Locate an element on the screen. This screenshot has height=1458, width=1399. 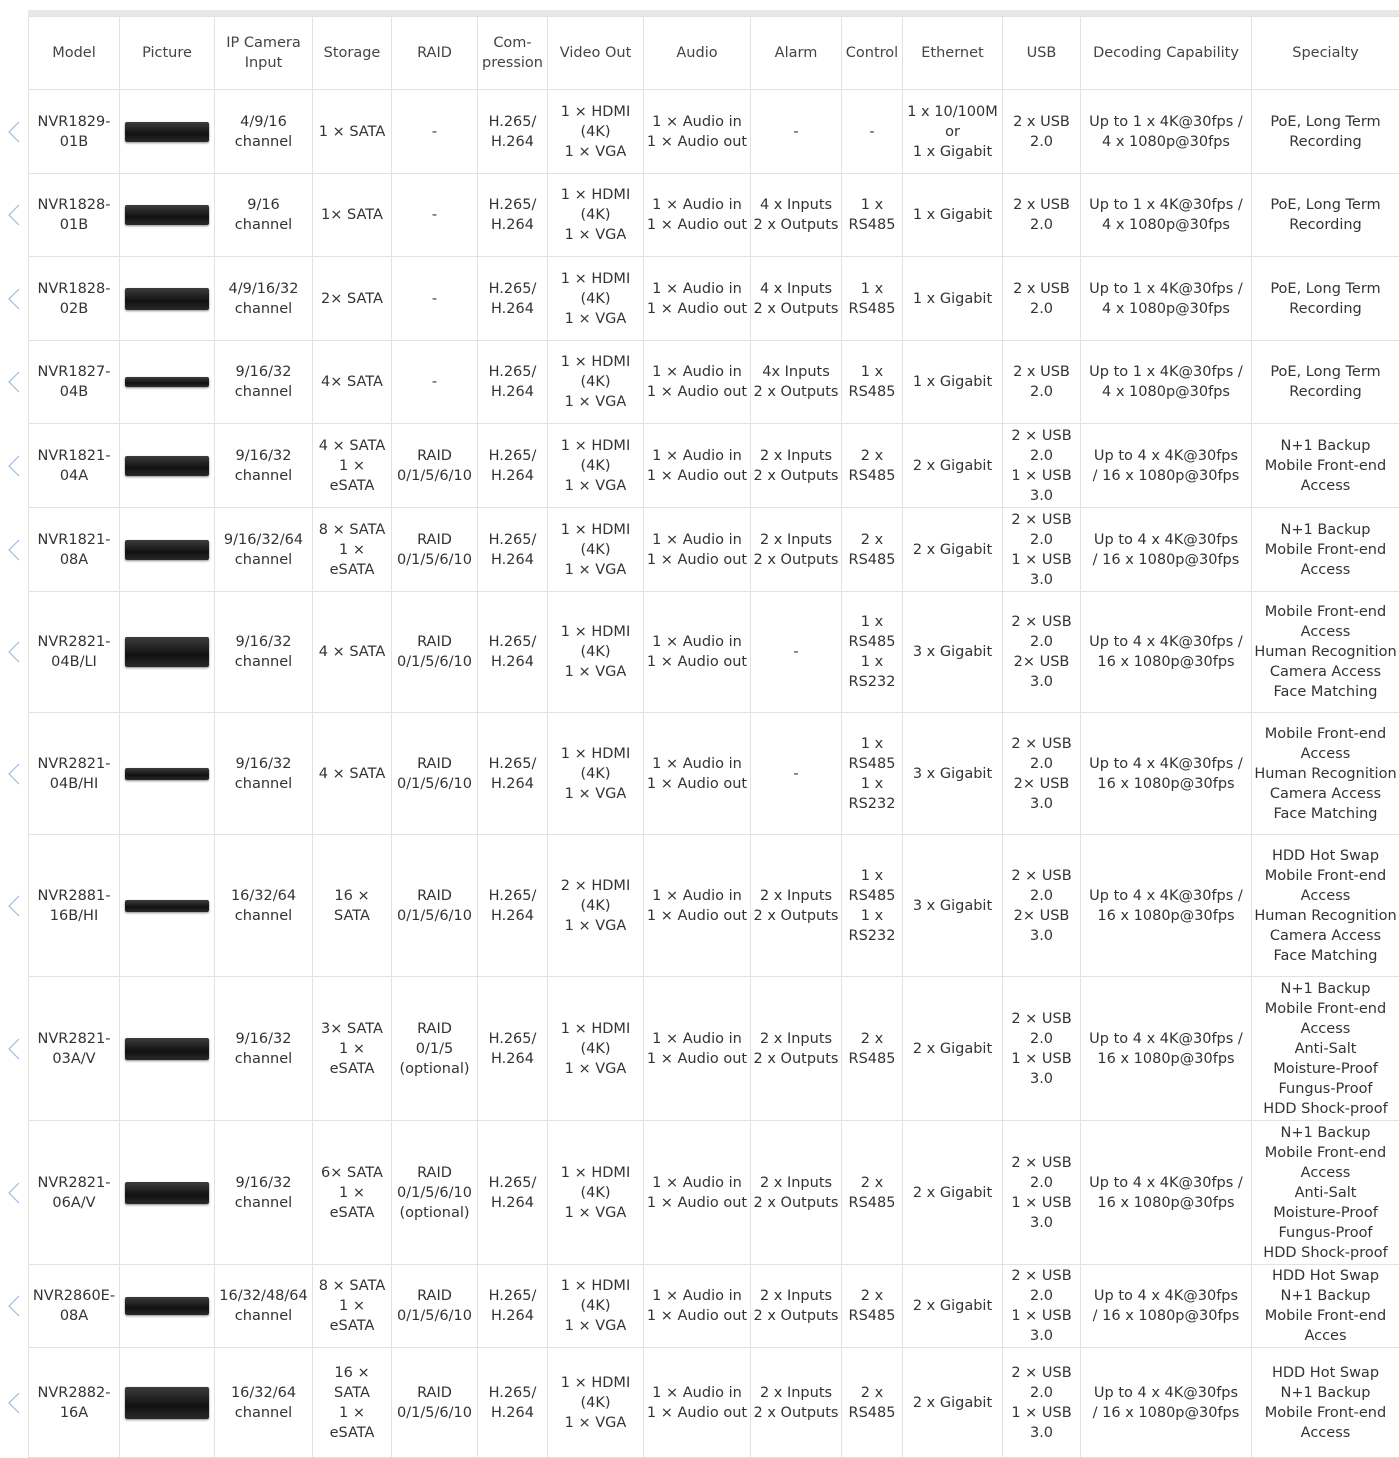
cell: 4 x Inputs 2 x Outputs is located at coordinates (796, 299).